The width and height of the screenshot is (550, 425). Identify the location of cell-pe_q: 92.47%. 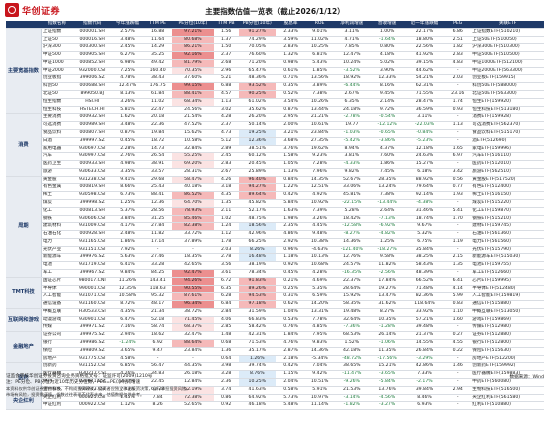
(193, 273).